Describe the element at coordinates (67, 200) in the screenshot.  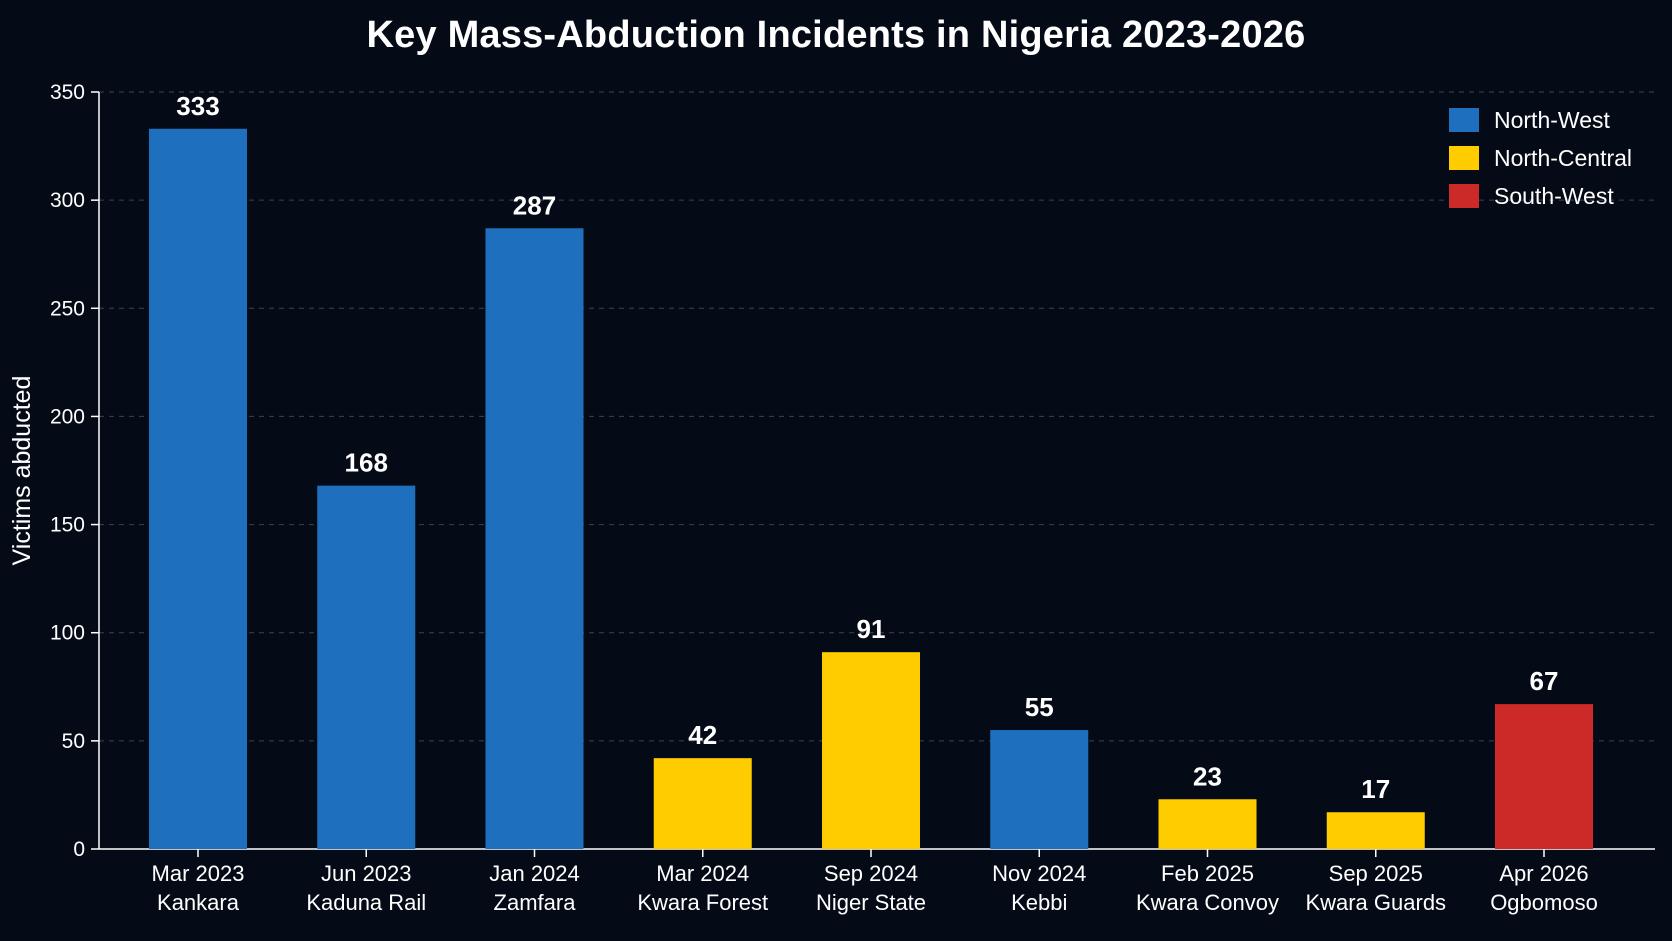
I see `y-tick-label: 300` at that location.